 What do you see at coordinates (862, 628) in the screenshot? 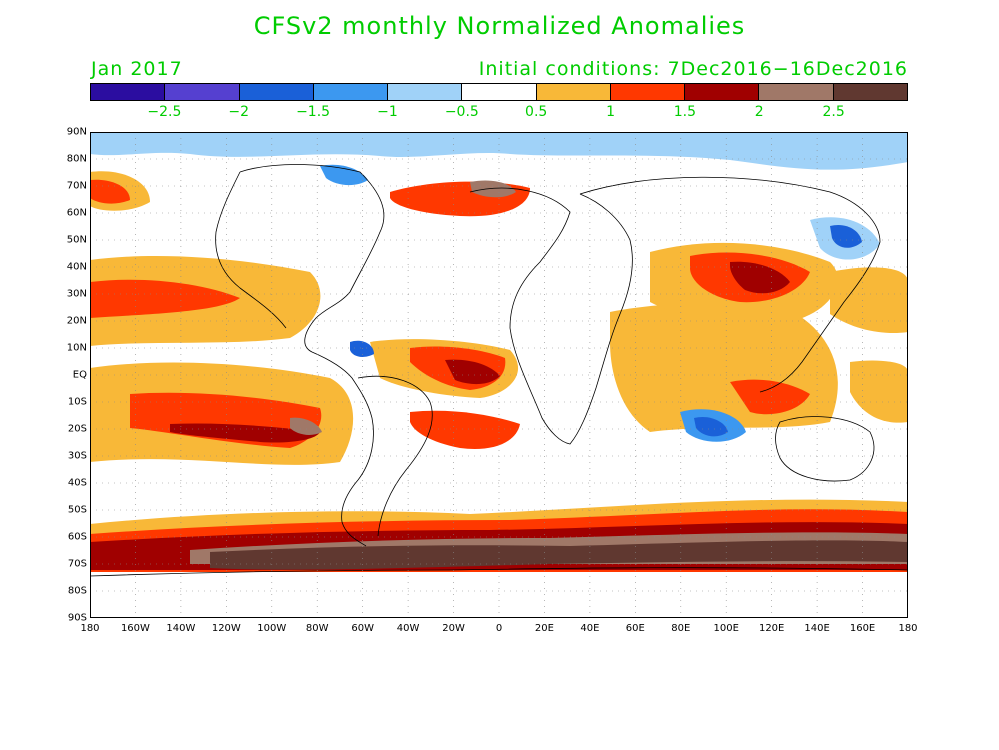
I see `longitude-label: 160E` at bounding box center [862, 628].